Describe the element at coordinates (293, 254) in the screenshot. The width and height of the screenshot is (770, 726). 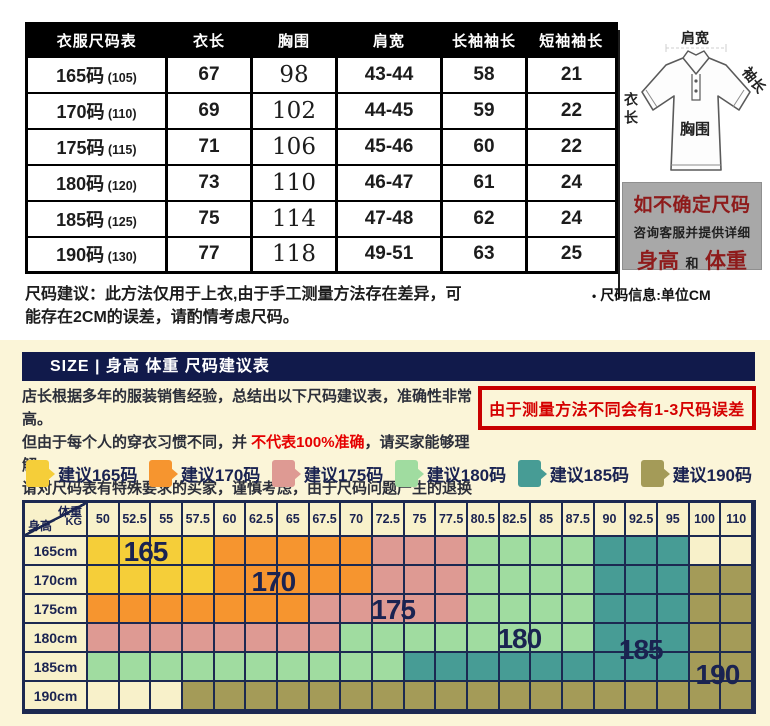
I see `spec-value-cell: 118` at that location.